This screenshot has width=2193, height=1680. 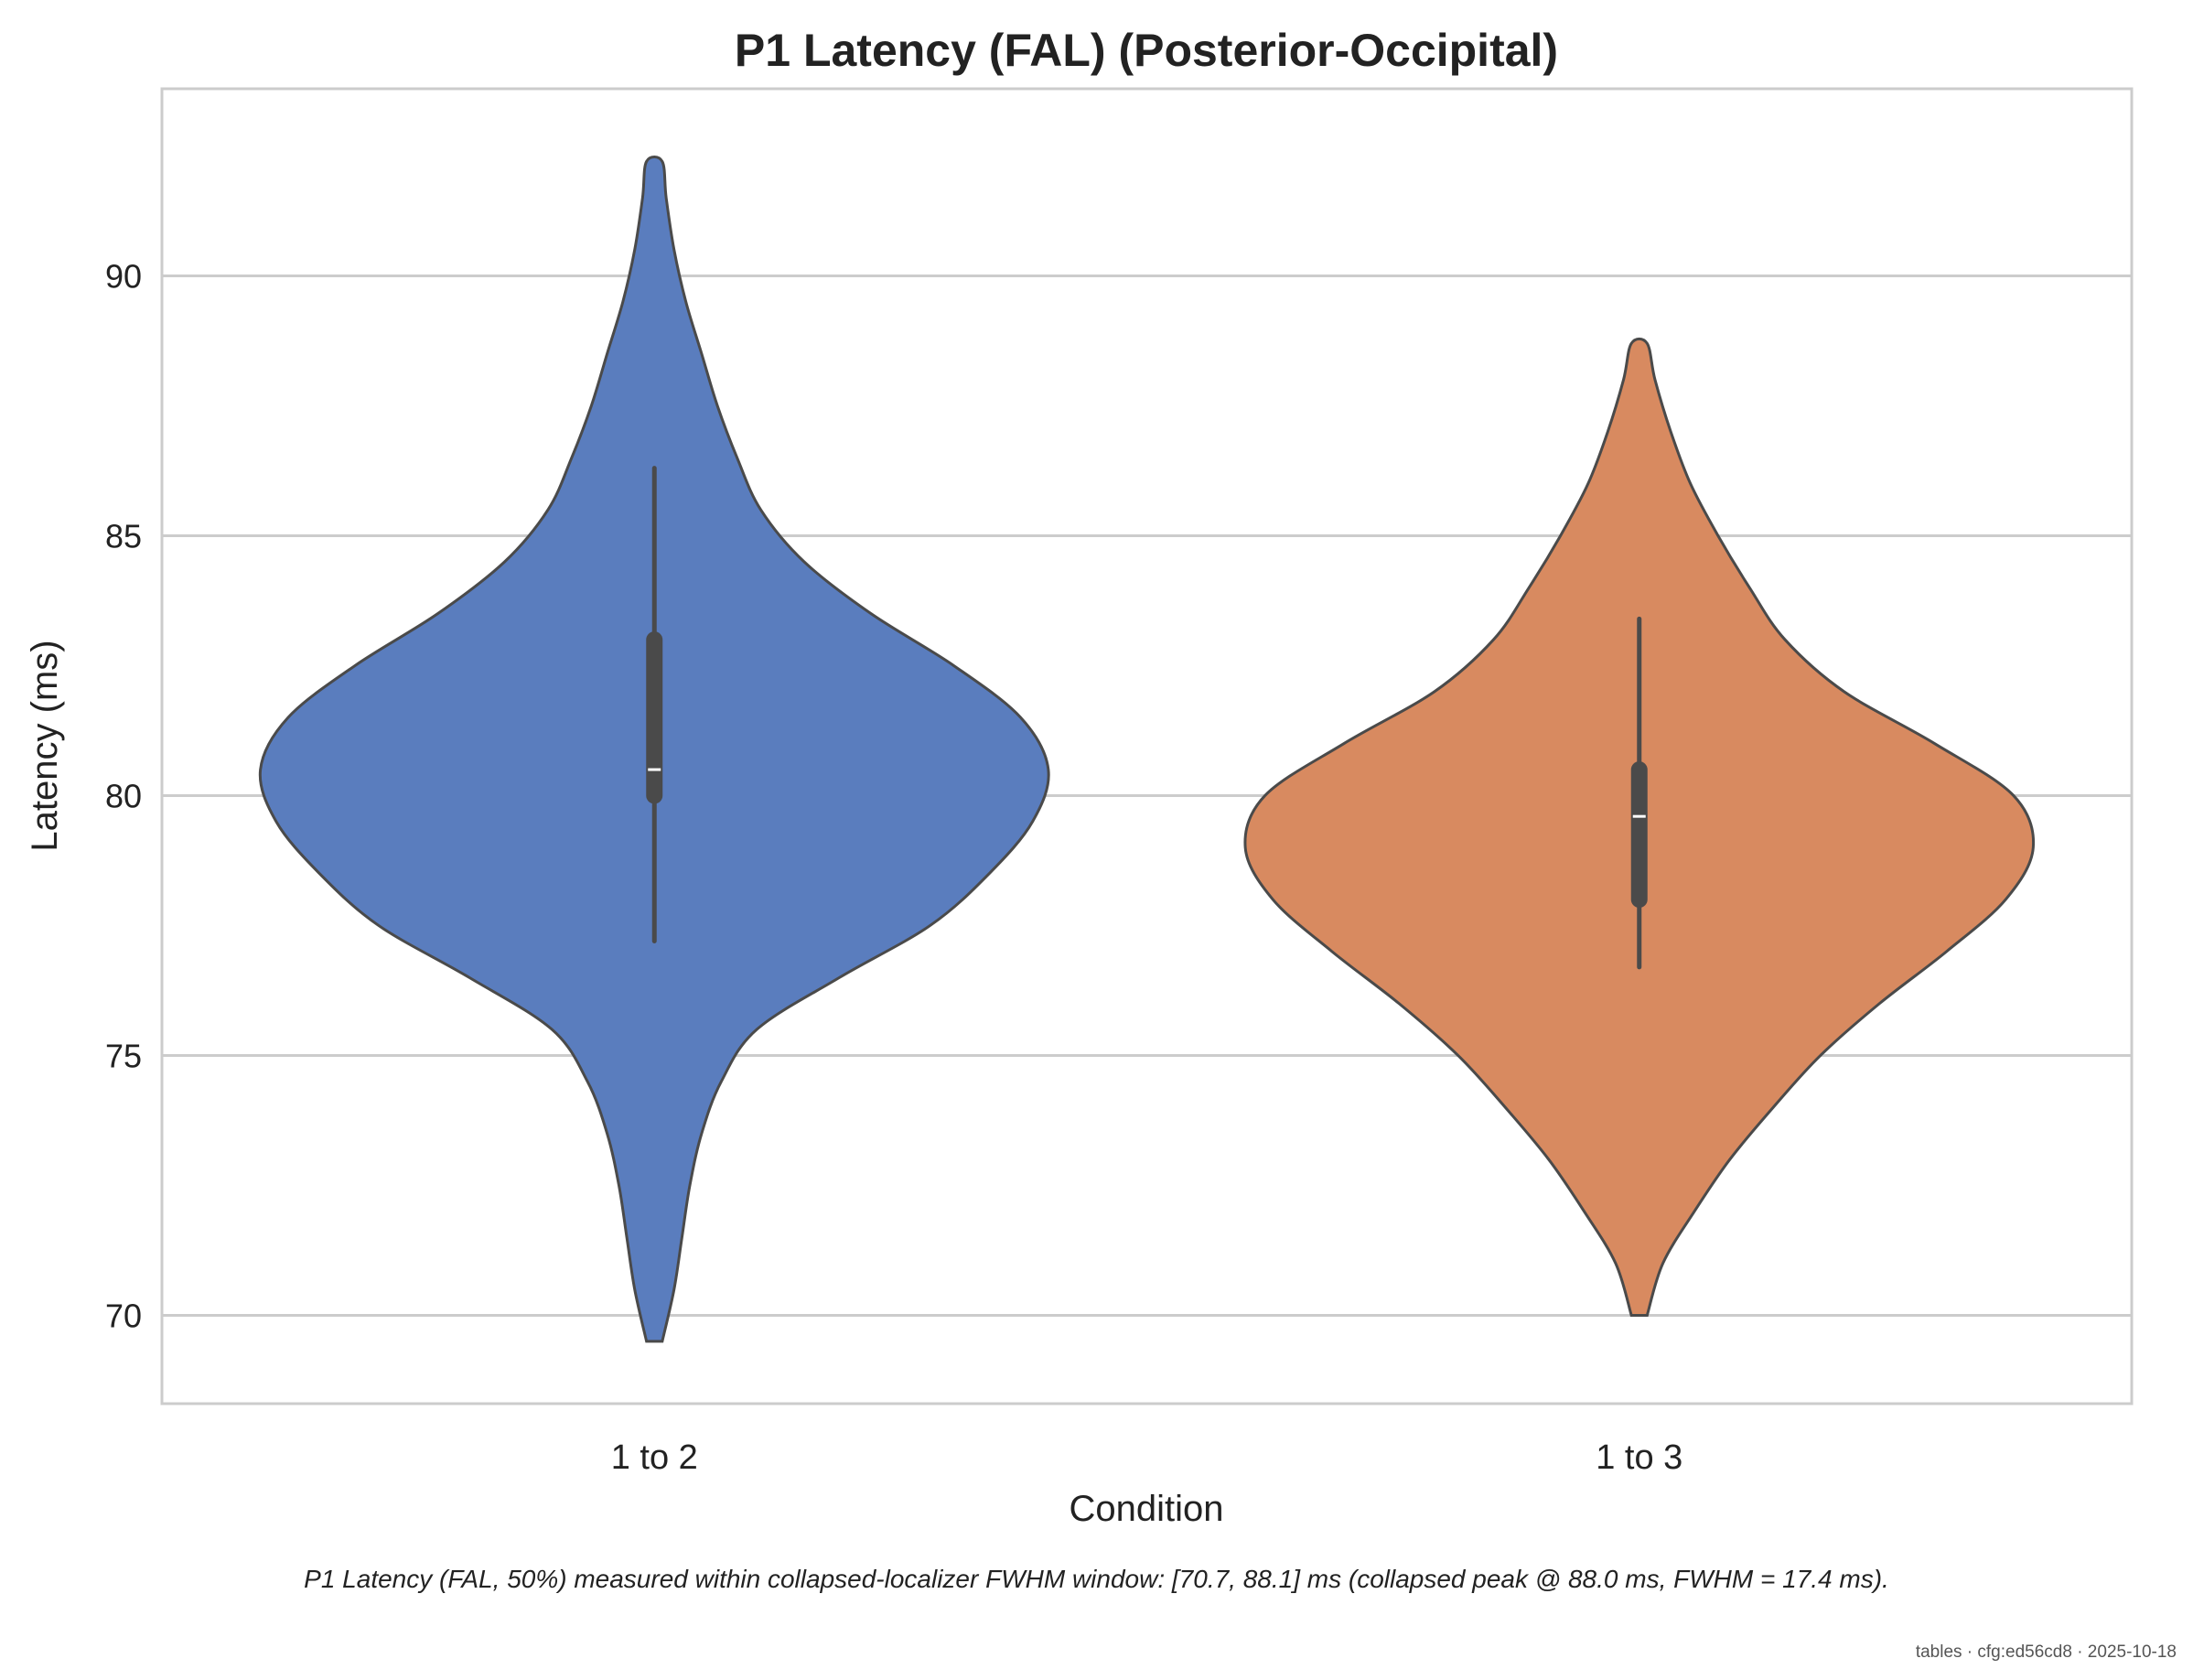 I want to click on x-axis-label: Condition, so click(x=1146, y=1509).